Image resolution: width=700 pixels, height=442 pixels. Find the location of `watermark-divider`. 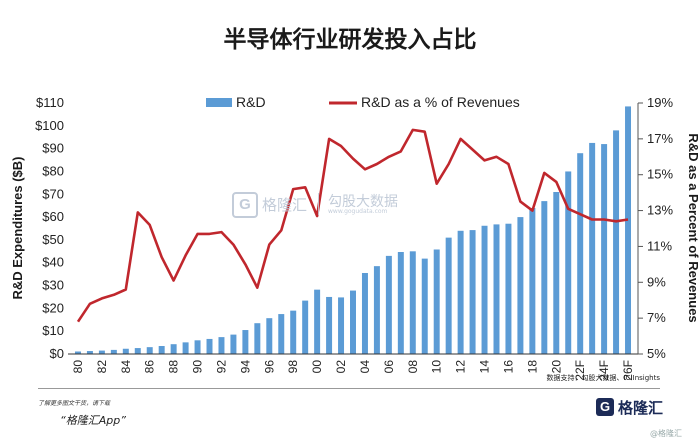

watermark-divider is located at coordinates (318, 204).